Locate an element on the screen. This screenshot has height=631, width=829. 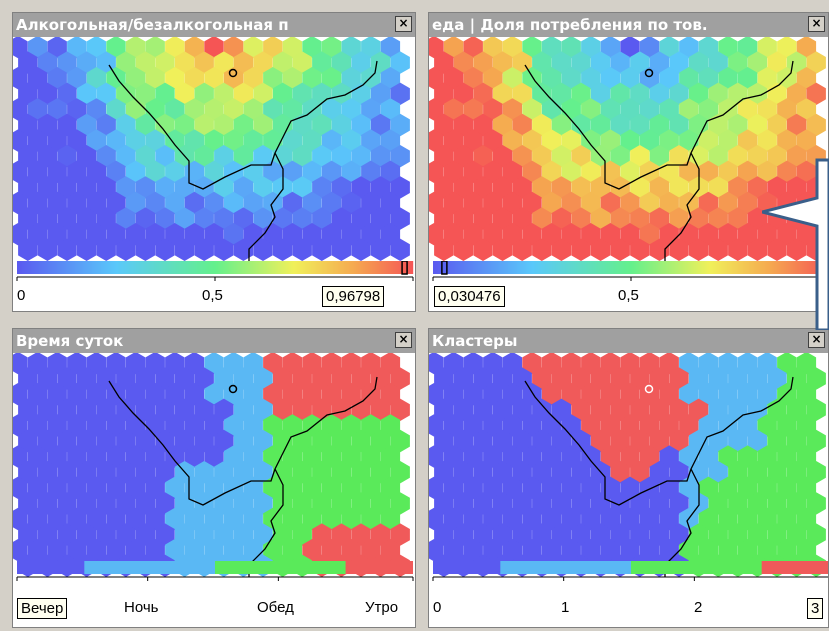
color-scale is located at coordinates (215, 271).